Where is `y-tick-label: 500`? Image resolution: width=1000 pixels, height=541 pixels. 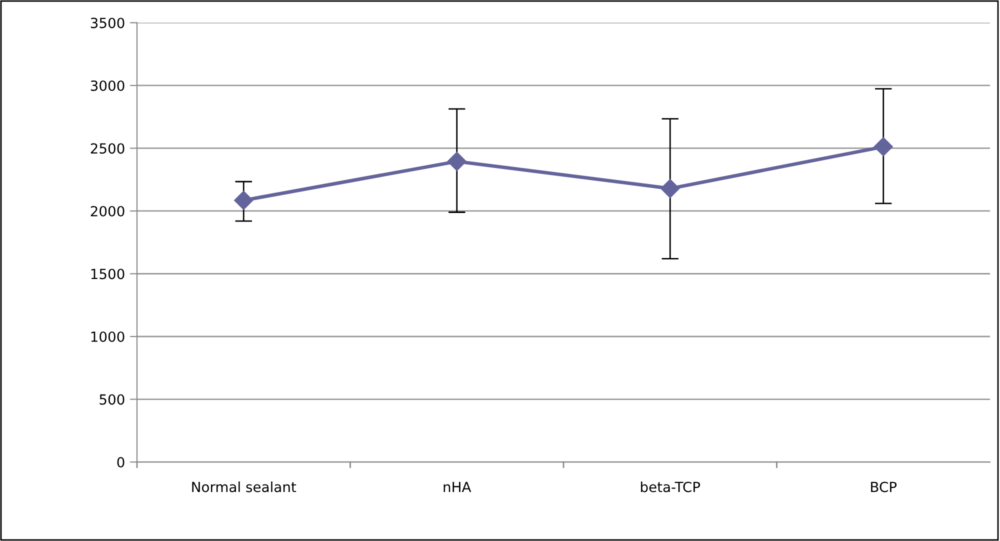
y-tick-label: 500 is located at coordinates (112, 399).